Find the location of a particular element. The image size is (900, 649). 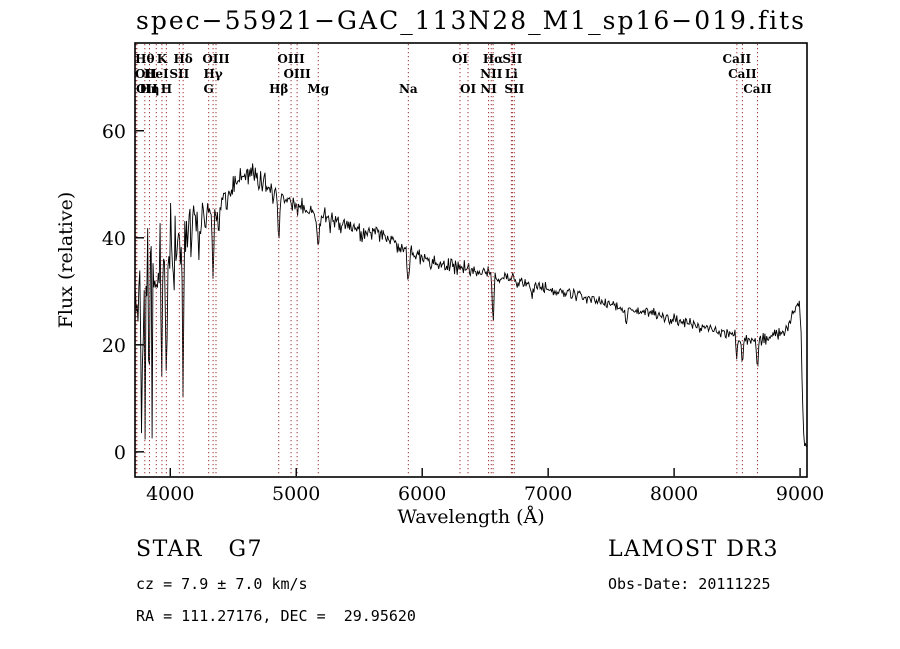

x-axis-label: Wavelength (Å) is located at coordinates (471, 517).